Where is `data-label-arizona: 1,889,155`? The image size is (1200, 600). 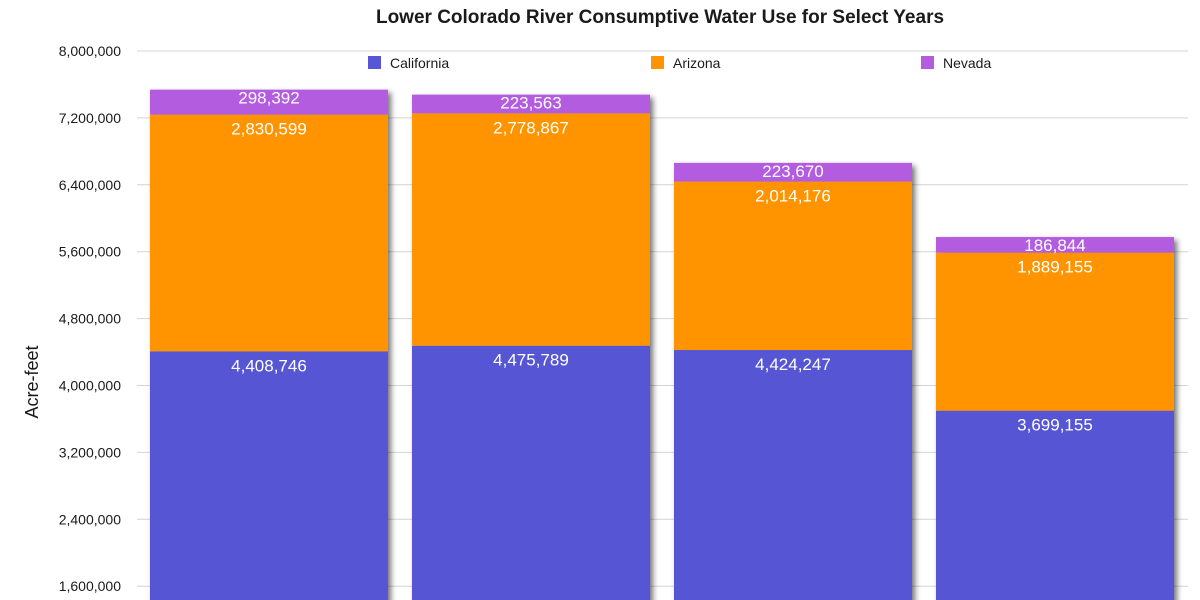
data-label-arizona: 1,889,155 is located at coordinates (1055, 267).